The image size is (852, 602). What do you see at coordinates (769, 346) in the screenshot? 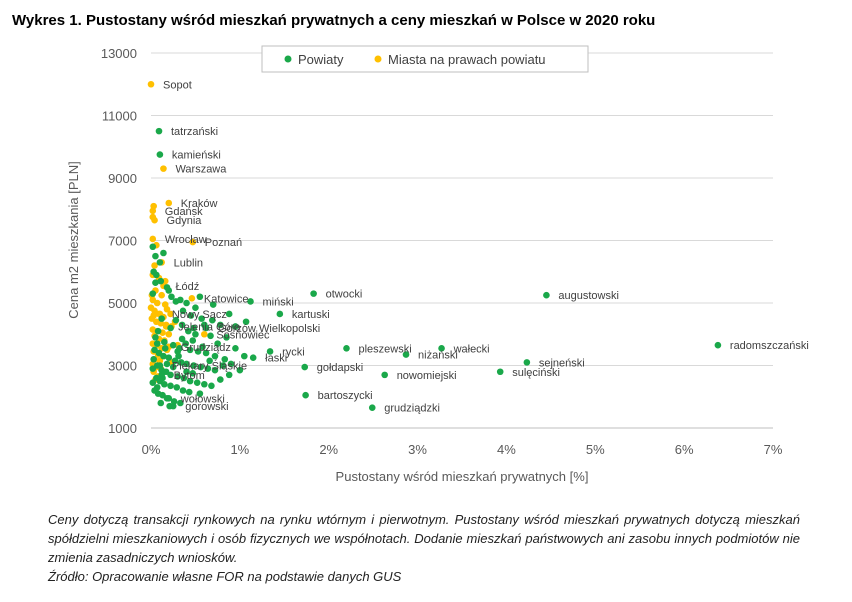
I see `data-label: radomszczański` at bounding box center [769, 346].